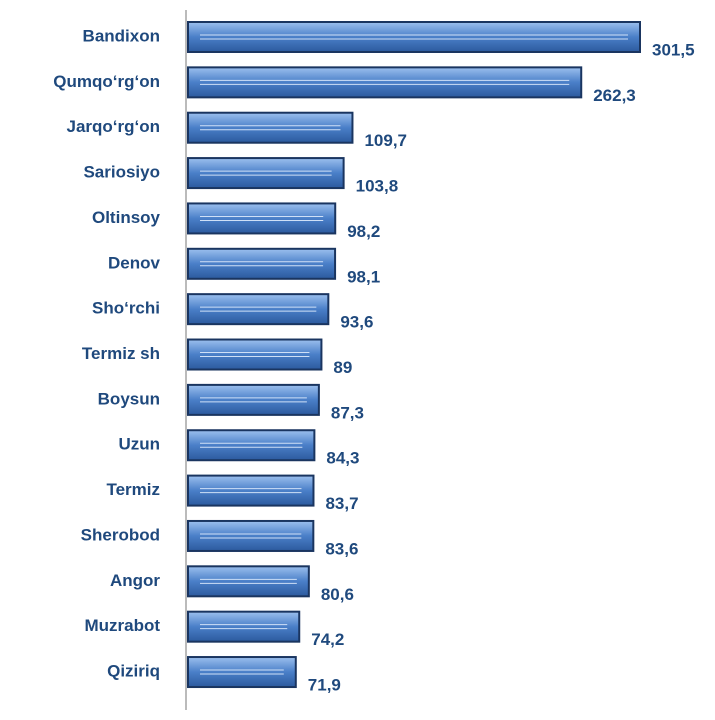 The height and width of the screenshot is (720, 715). Describe the element at coordinates (342, 458) in the screenshot. I see `value-label: 84,3` at that location.